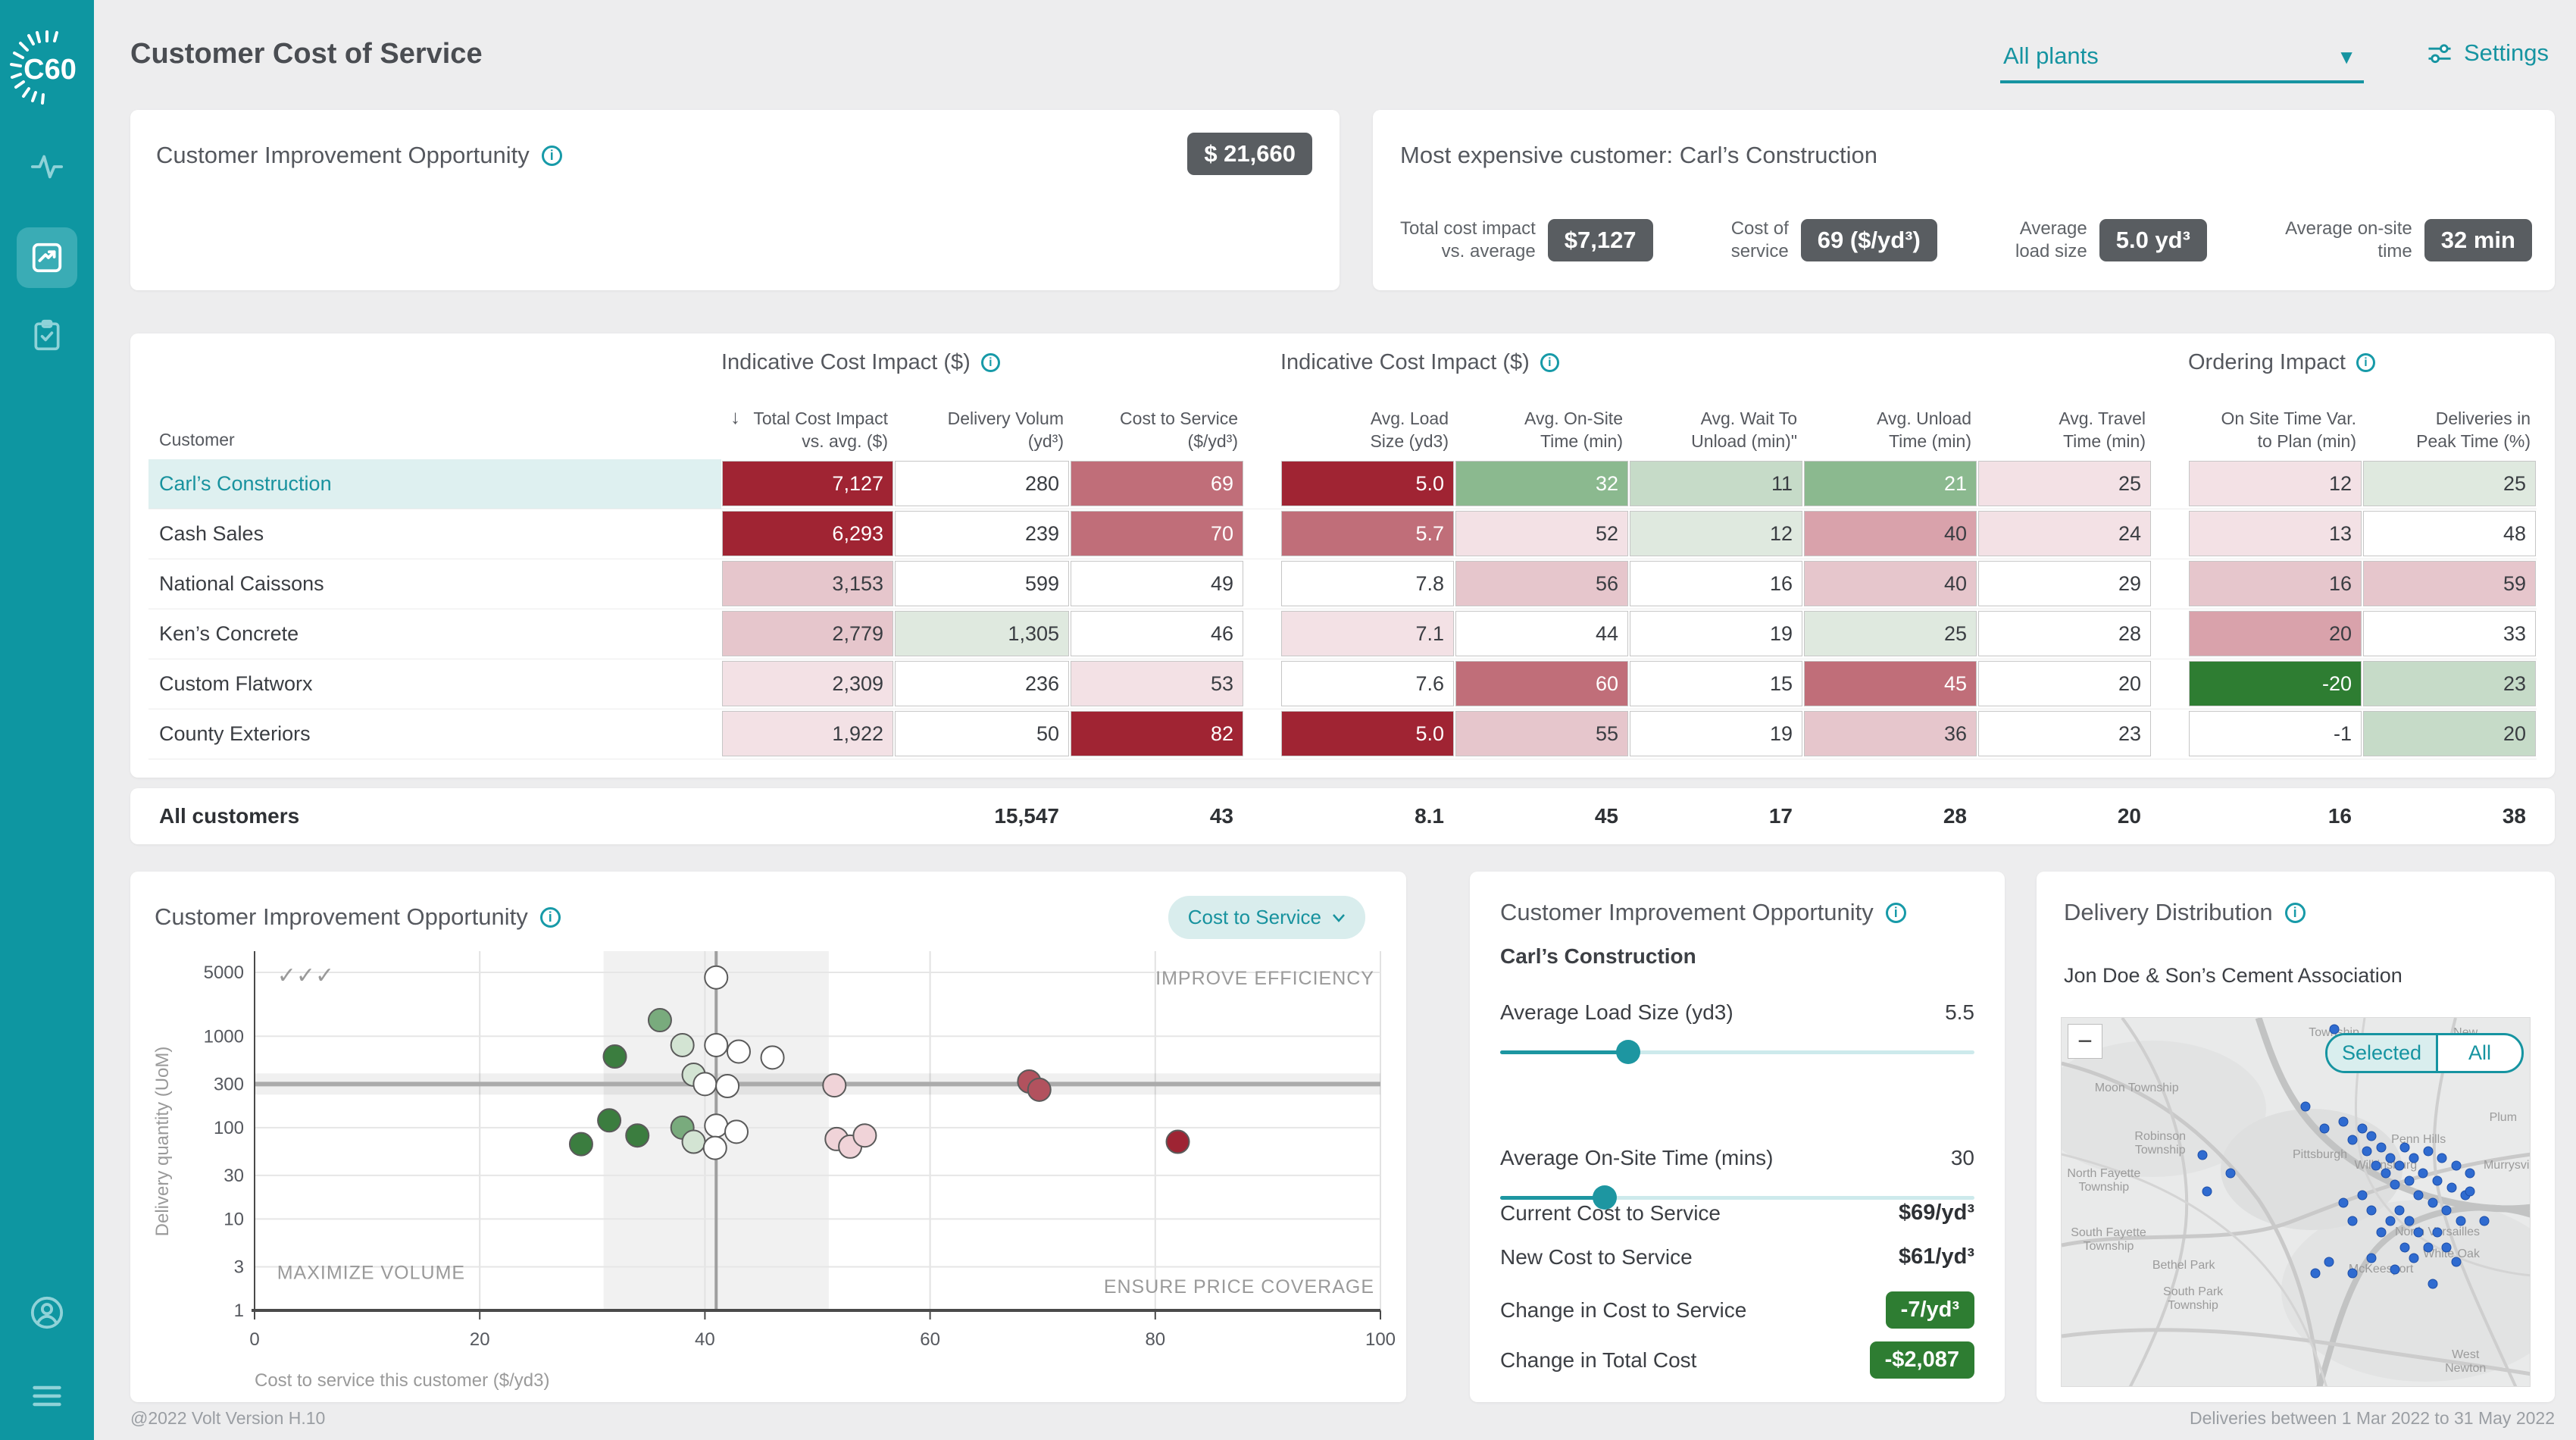  What do you see at coordinates (1616, 1012) in the screenshot?
I see `slider-label: Average Load Size (yd3)` at bounding box center [1616, 1012].